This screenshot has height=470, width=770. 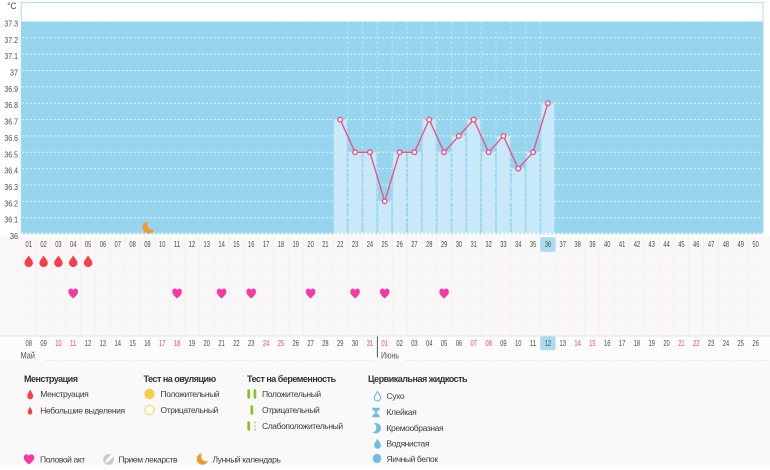 I want to click on svg-text: 12, so click(x=548, y=343).